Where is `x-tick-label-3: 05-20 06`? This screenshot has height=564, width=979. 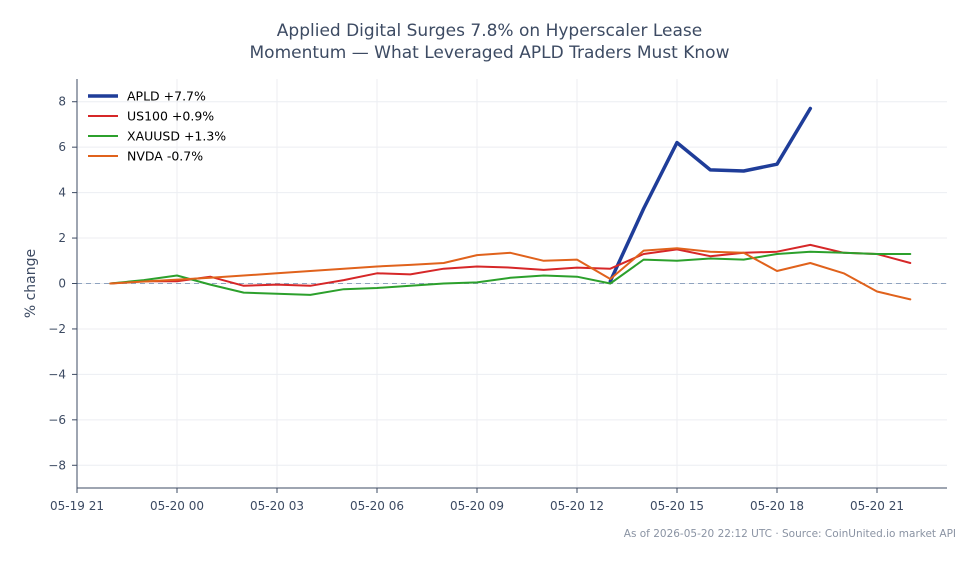 x-tick-label-3: 05-20 06 is located at coordinates (377, 506).